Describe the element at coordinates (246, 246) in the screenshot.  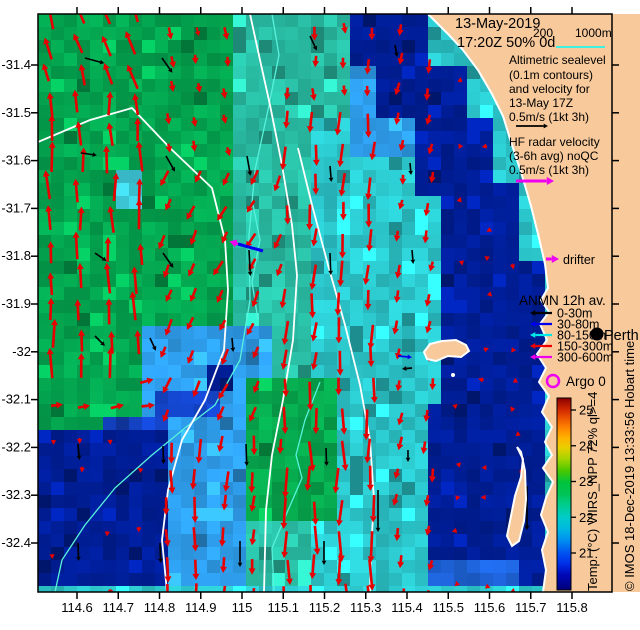
I see `drifter-track-marker` at that location.